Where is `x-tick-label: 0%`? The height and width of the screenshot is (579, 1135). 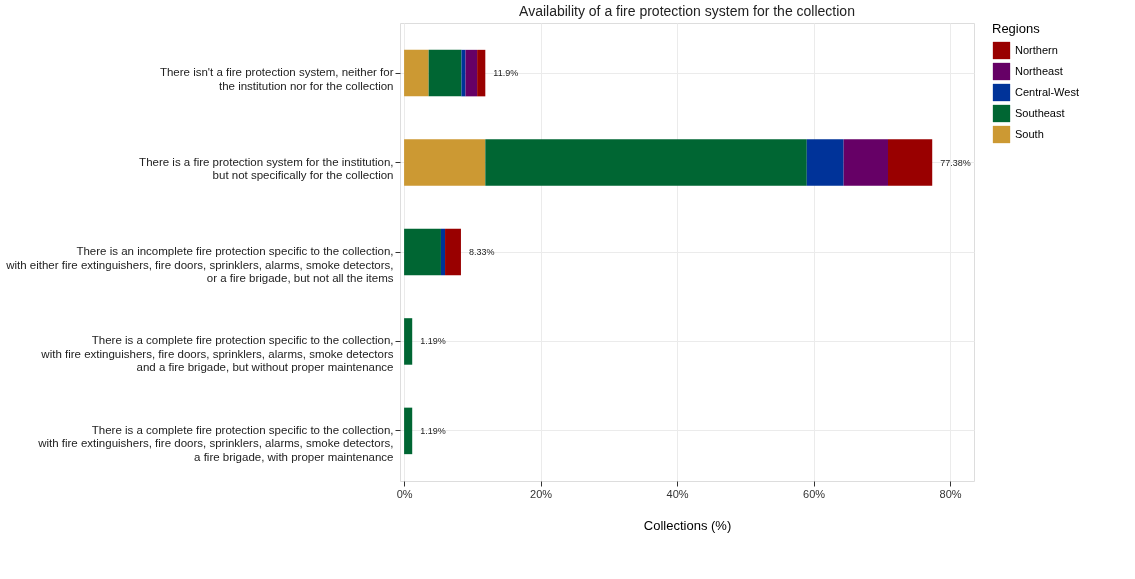
x-tick-label: 0% is located at coordinates (404, 493).